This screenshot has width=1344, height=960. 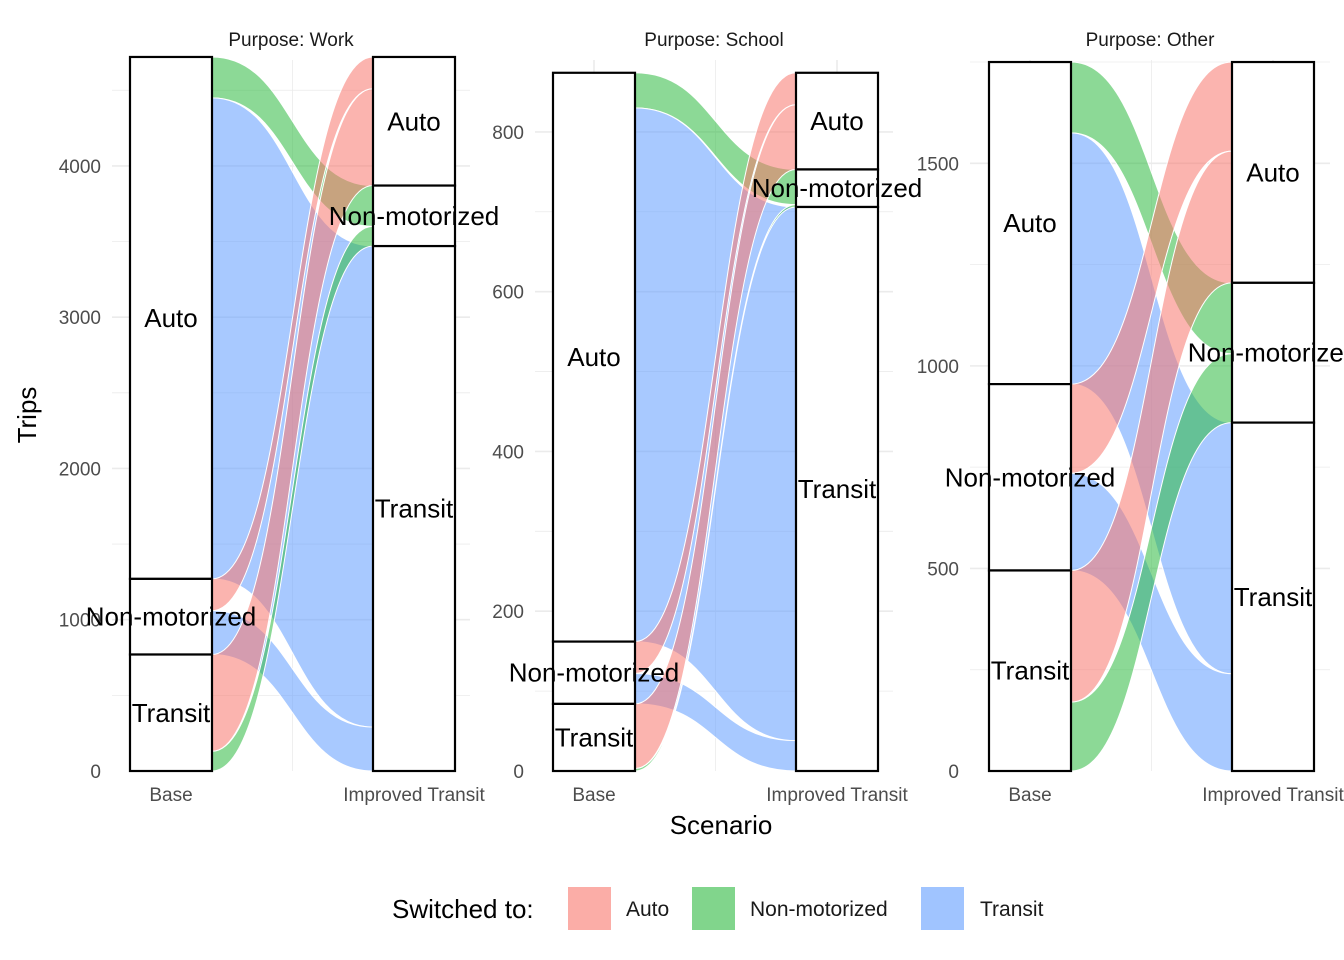 What do you see at coordinates (80, 167) in the screenshot?
I see `y-tick-label: 4000` at bounding box center [80, 167].